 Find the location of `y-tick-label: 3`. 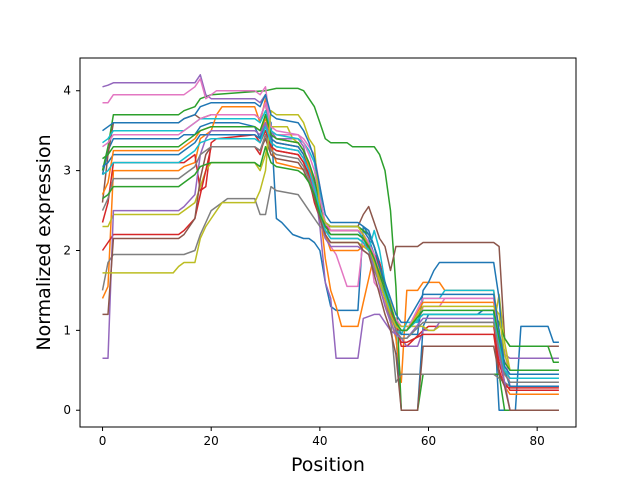

y-tick-label: 3 is located at coordinates (67, 171).